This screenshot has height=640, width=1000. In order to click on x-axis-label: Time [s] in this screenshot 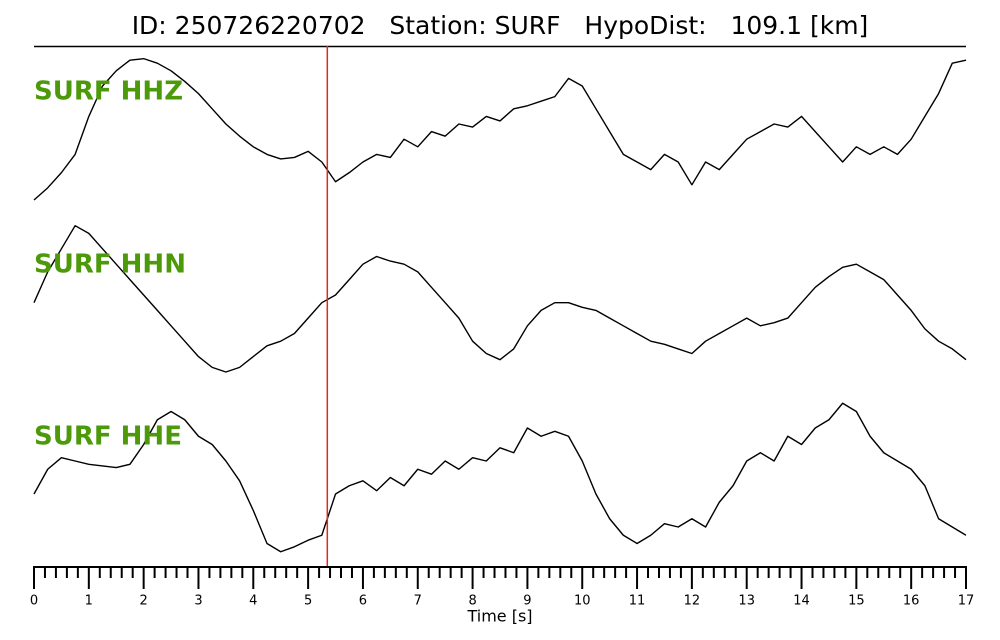, I will do `click(499, 616)`.